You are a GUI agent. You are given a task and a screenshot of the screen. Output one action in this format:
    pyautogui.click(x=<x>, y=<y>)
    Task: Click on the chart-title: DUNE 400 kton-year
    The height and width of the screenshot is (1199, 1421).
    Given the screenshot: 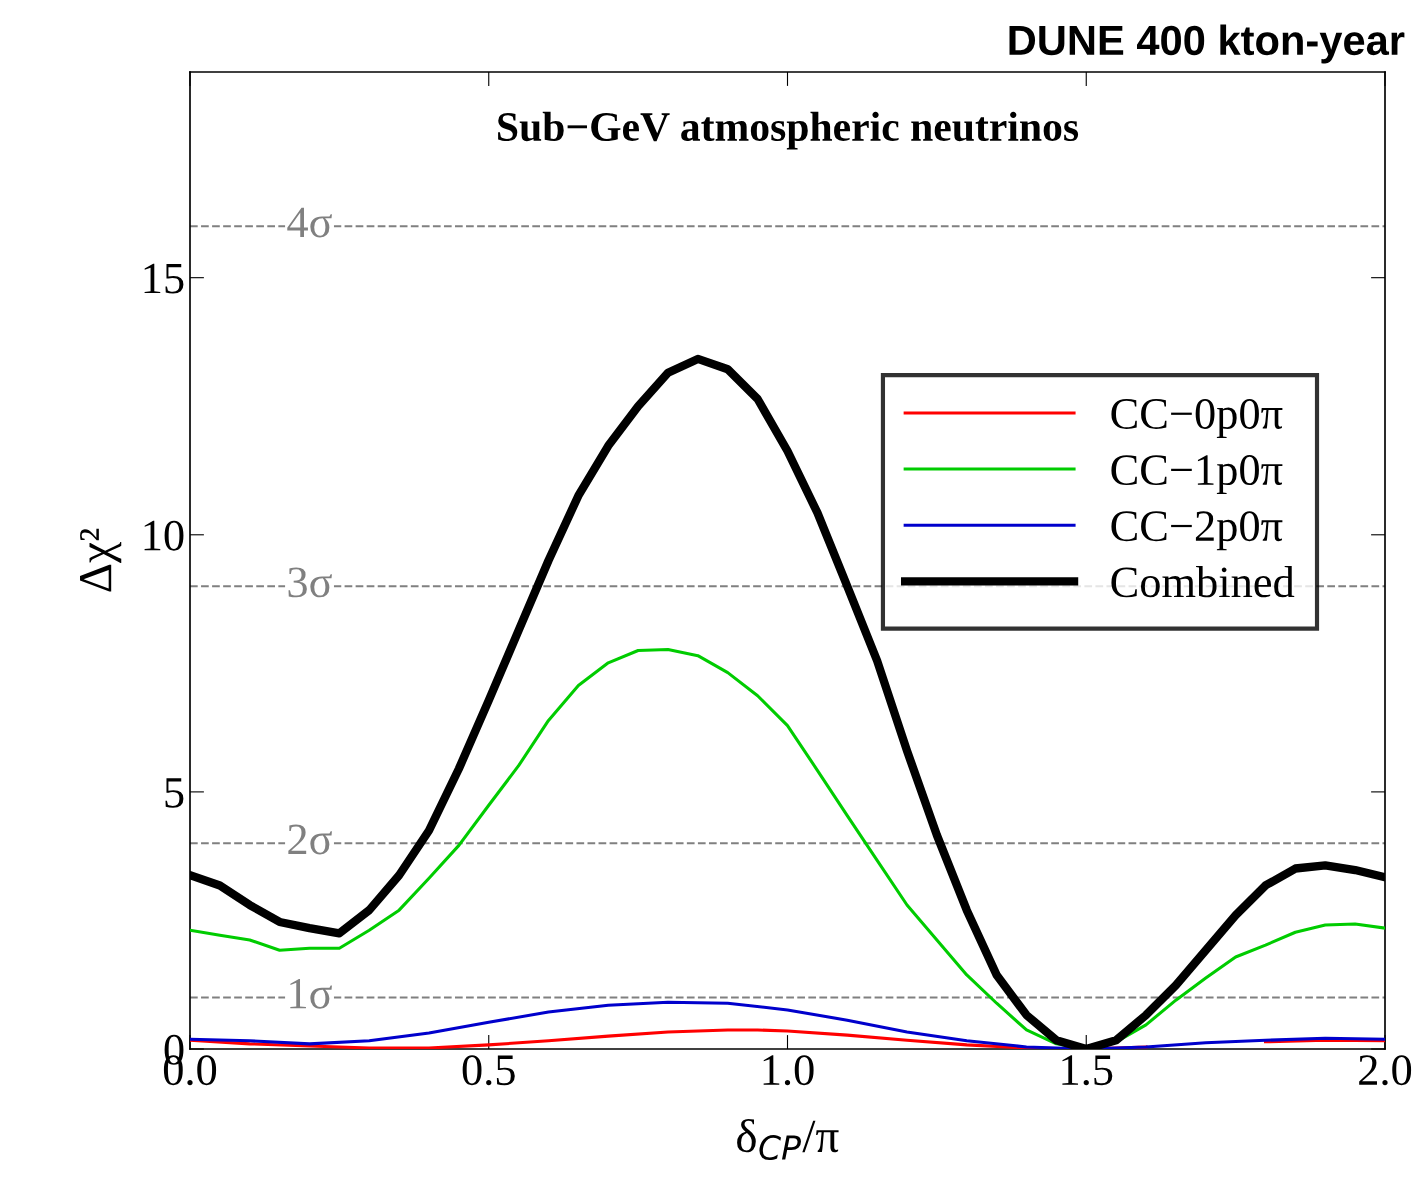 What is the action you would take?
    pyautogui.click(x=1207, y=44)
    